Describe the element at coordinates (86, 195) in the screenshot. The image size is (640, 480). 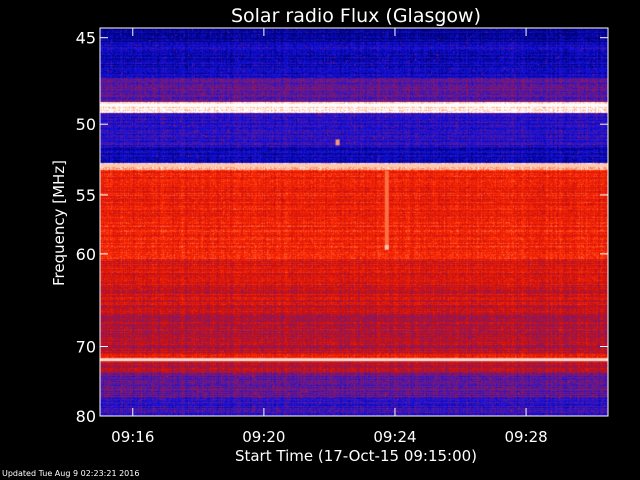
I see `y-tick-label: 55` at that location.